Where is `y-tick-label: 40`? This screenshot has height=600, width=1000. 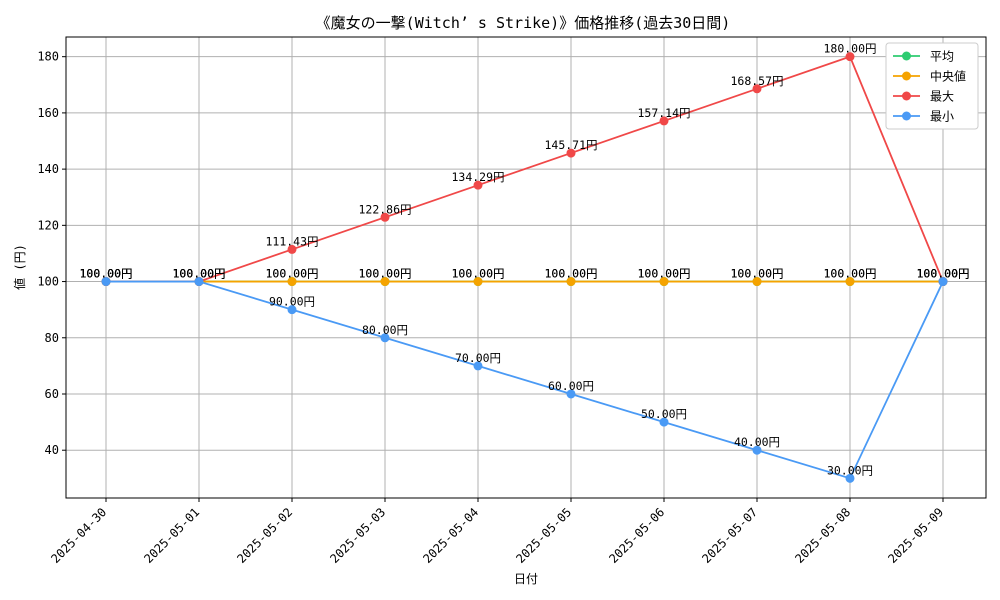
y-tick-label: 40 is located at coordinates (52, 450).